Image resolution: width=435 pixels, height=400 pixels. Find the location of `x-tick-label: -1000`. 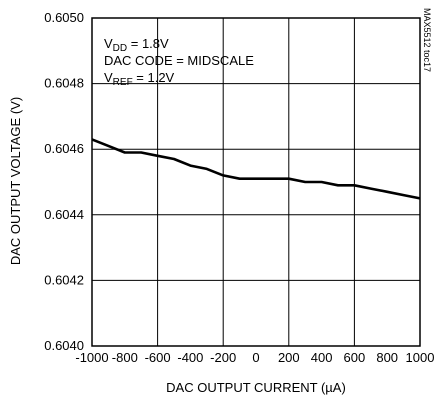

x-tick-label: -1000 is located at coordinates (91, 357).